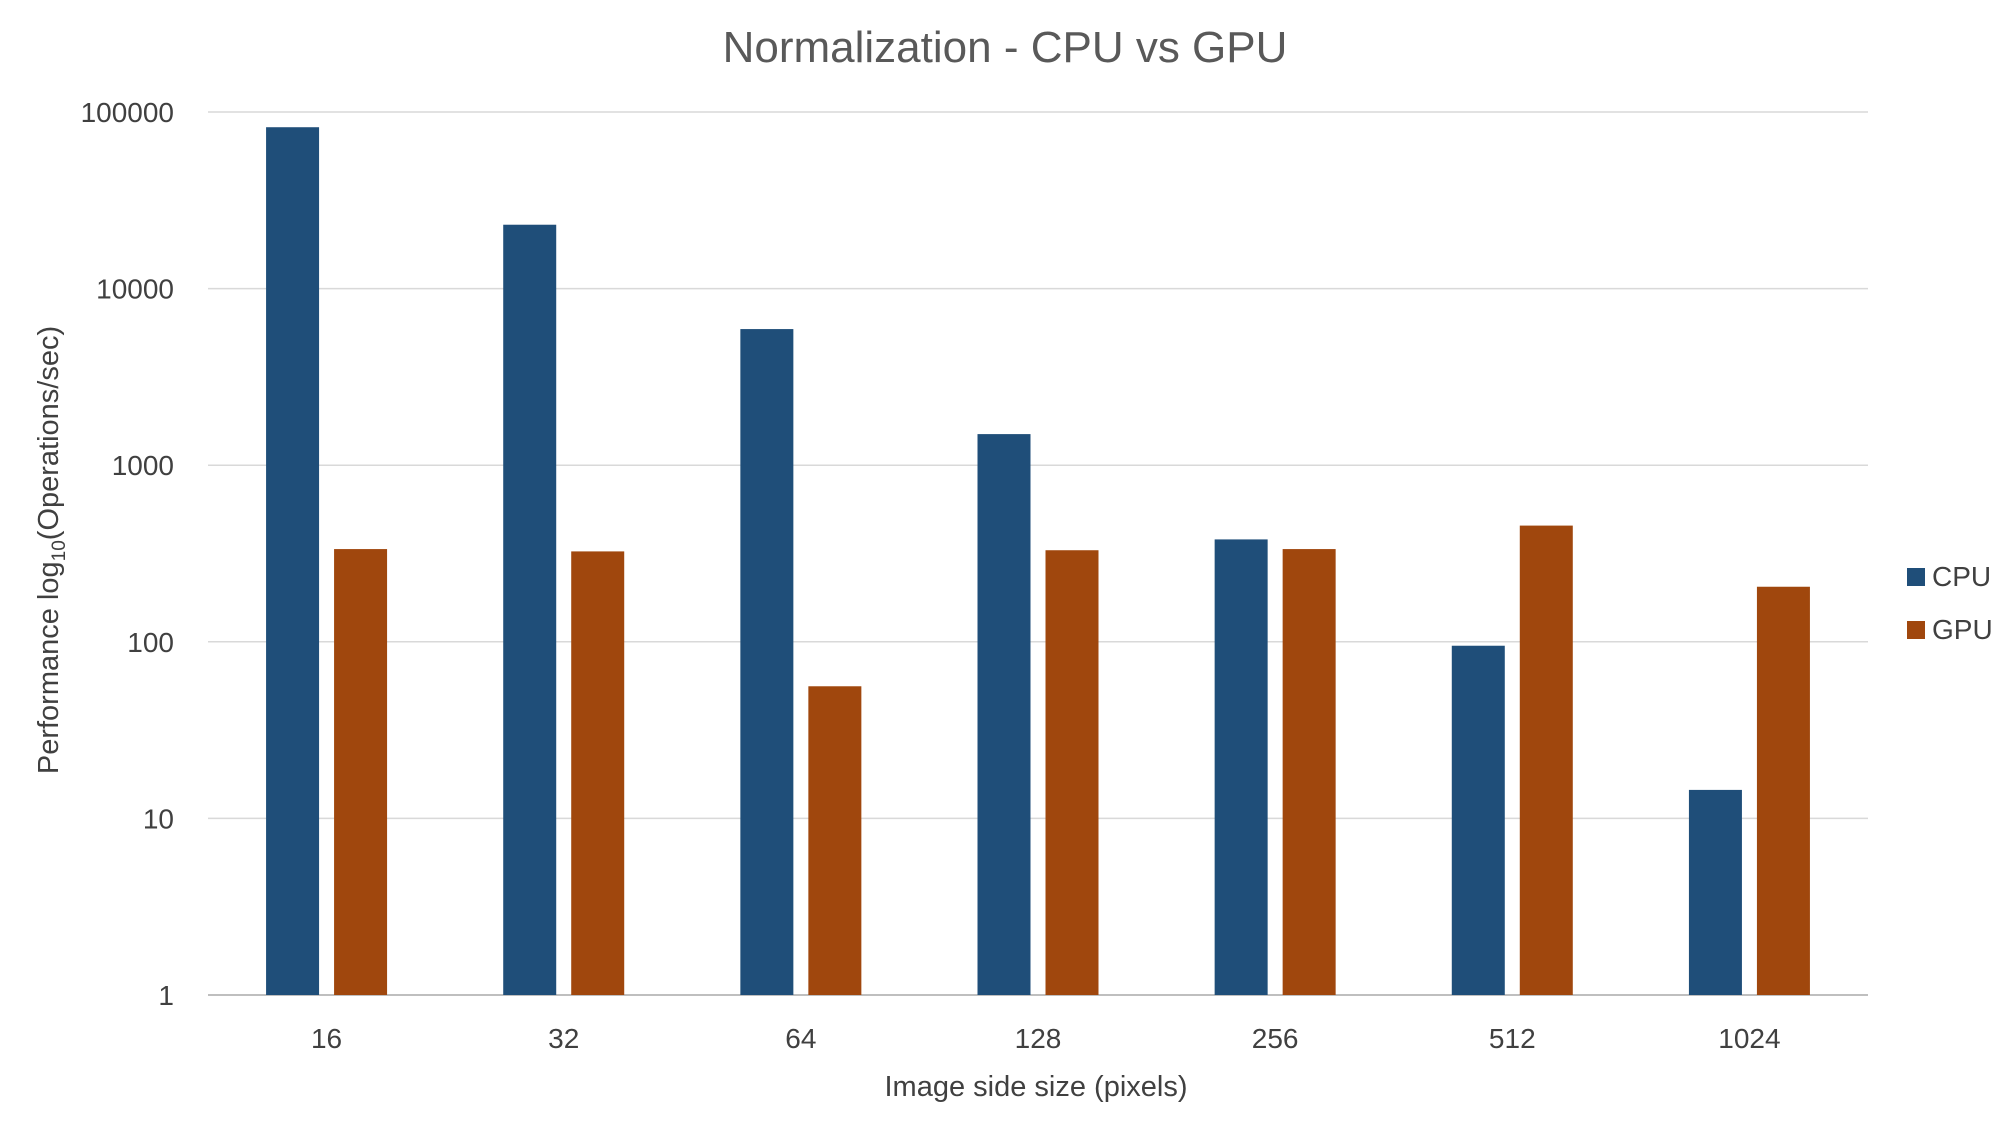  What do you see at coordinates (326, 1038) in the screenshot?
I see `x-tick-label: 16` at bounding box center [326, 1038].